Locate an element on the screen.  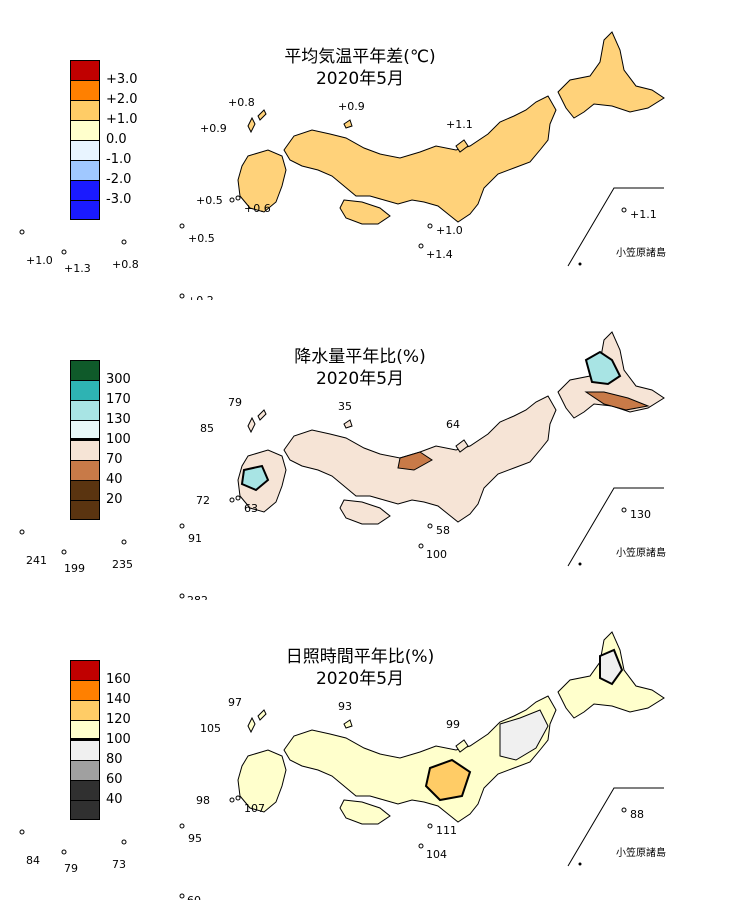
legend-label: 140 is located at coordinates (118, 699).